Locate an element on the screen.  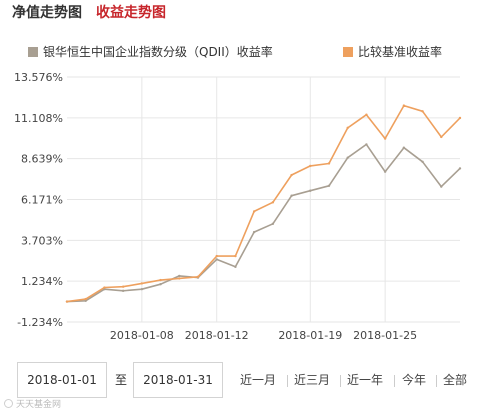
chart-legend: 银华恒生中国企业指数分级（QDII）收益率 比较基准收益率 is located at coordinates (243, 55).